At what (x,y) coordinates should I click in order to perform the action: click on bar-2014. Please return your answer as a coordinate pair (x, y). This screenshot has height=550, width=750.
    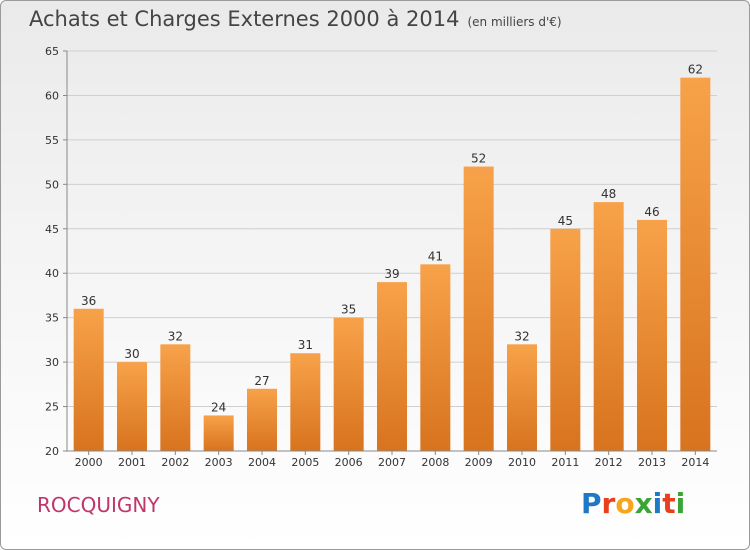
    Looking at the image, I should click on (695, 264).